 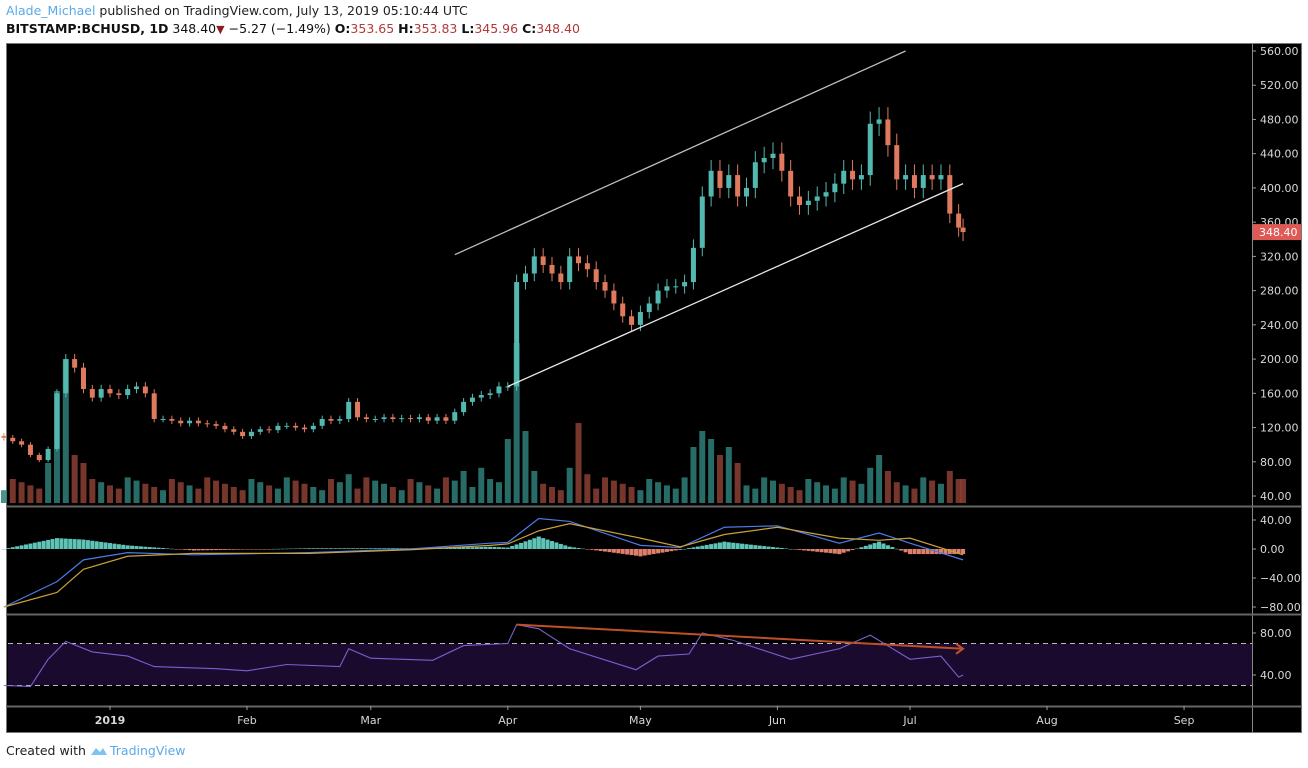 What do you see at coordinates (51, 10) in the screenshot?
I see `author-link: Alade_Michael` at bounding box center [51, 10].